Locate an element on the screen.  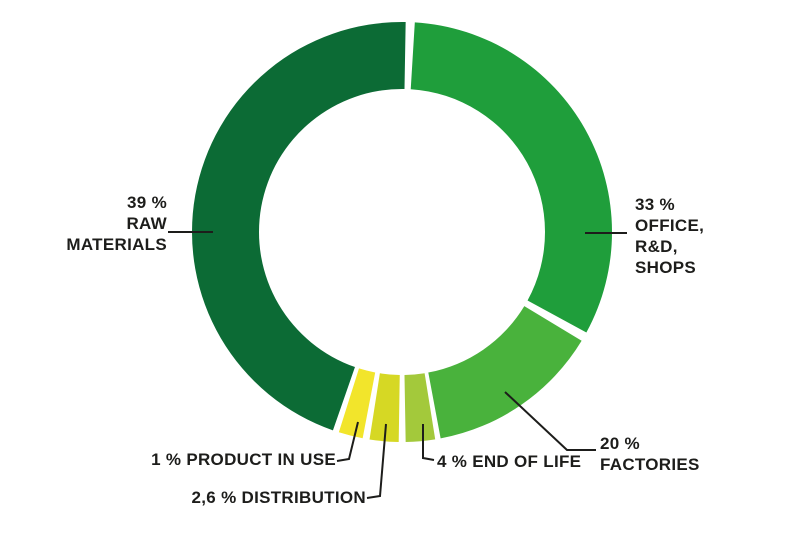
label-office-line3: R&D, is located at coordinates (656, 246).